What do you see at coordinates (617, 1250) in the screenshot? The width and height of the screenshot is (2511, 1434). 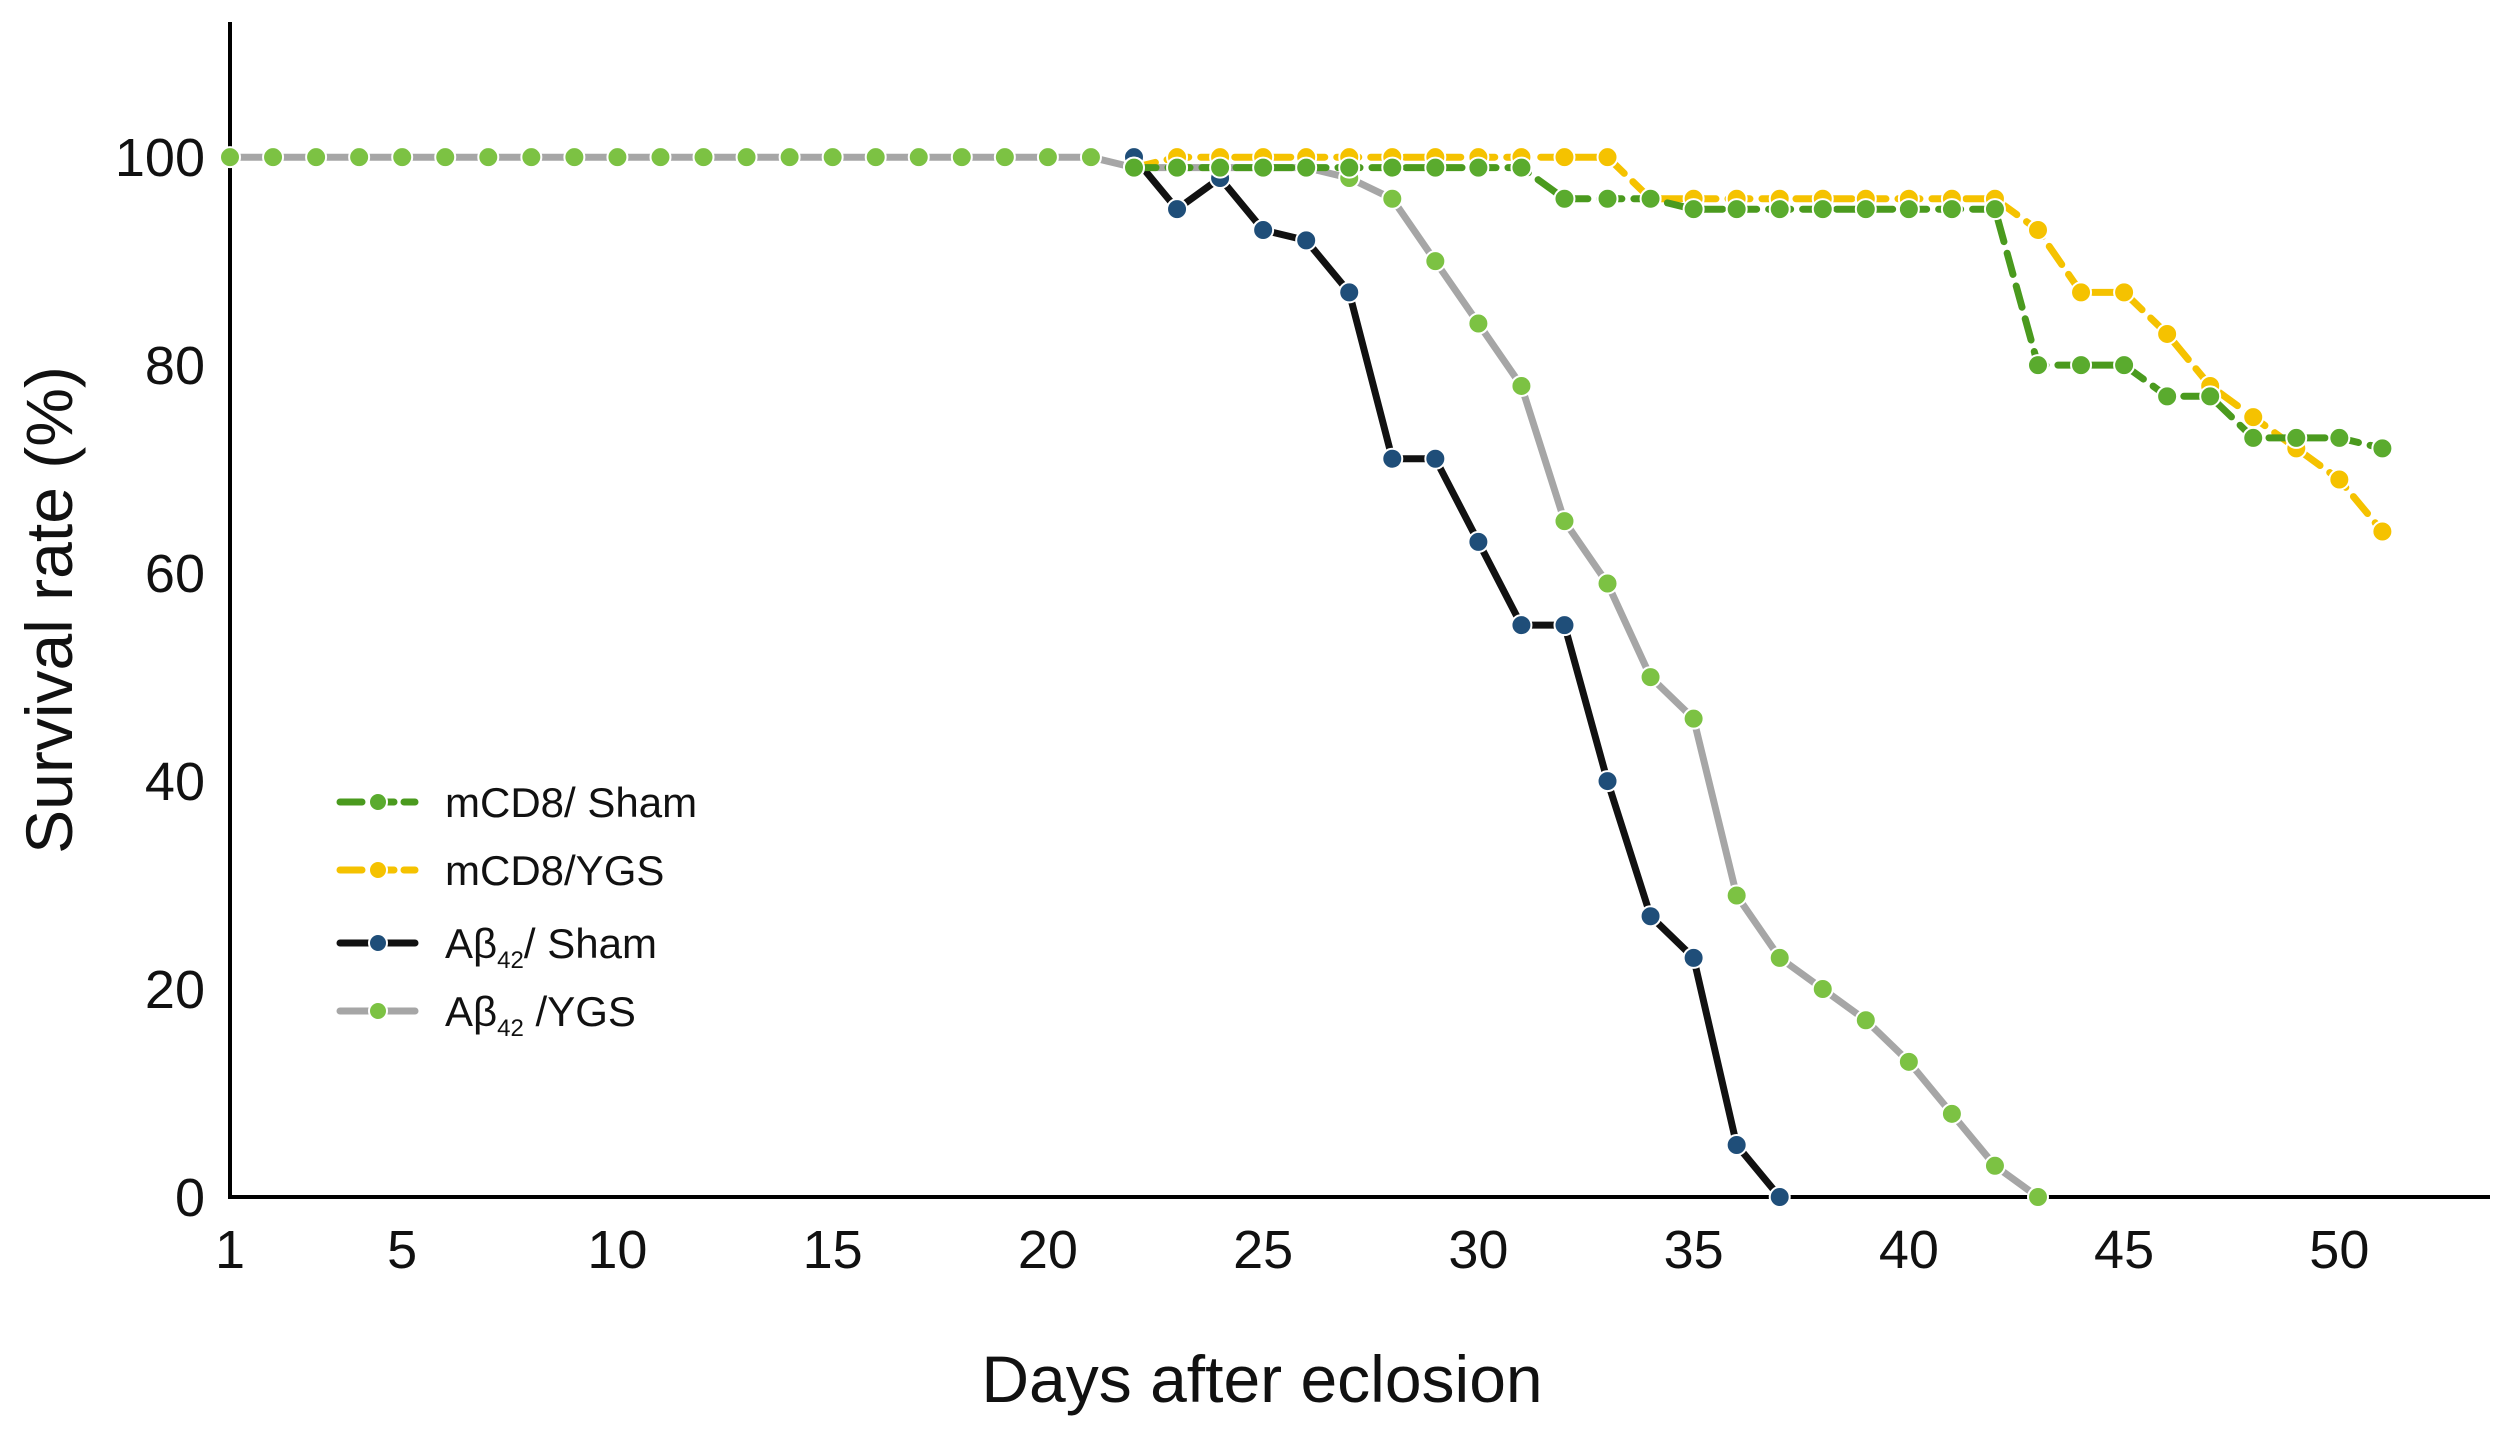 I see `x-tick-label: 10` at bounding box center [617, 1250].